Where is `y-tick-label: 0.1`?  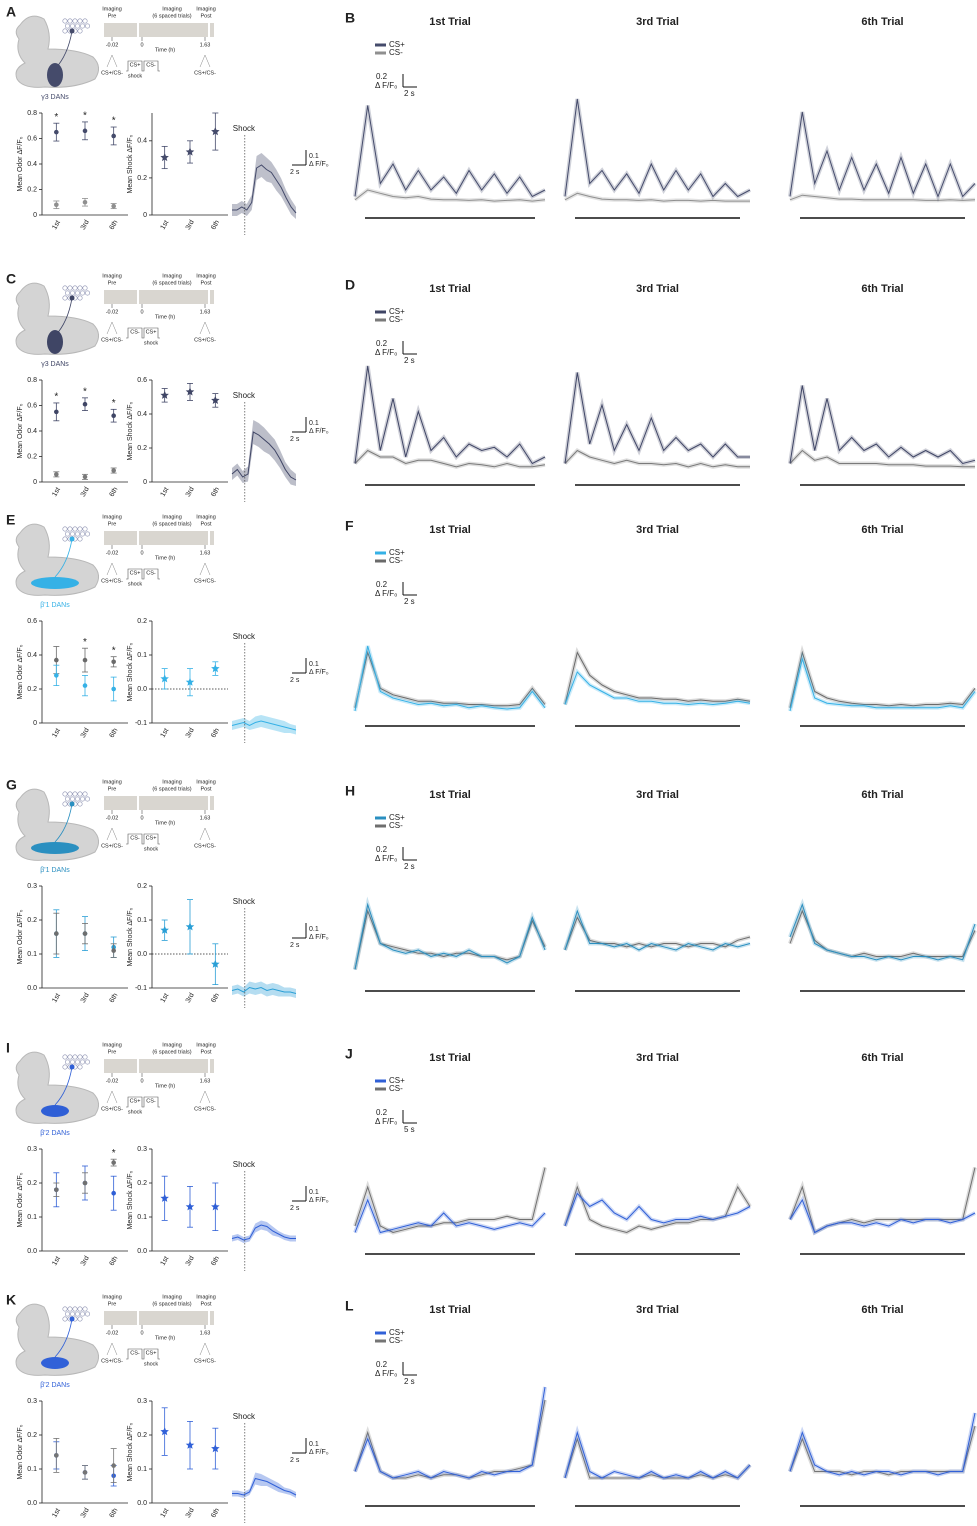
y-tick-label: 0.1 is located at coordinates (32, 1217).